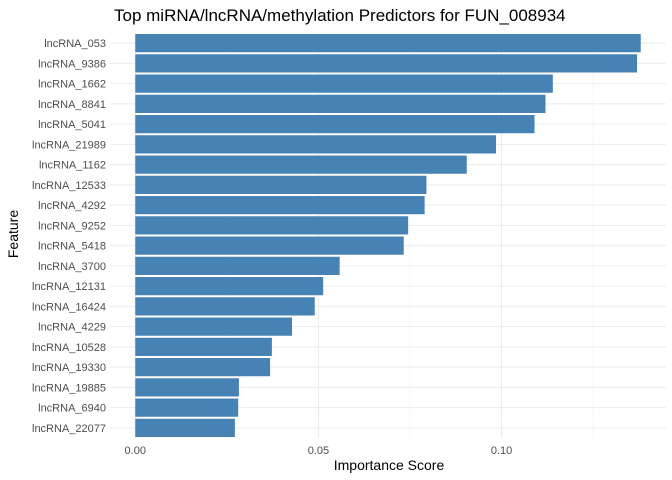  What do you see at coordinates (69, 368) in the screenshot?
I see `y-tick-label: lncRNA_19330` at bounding box center [69, 368].